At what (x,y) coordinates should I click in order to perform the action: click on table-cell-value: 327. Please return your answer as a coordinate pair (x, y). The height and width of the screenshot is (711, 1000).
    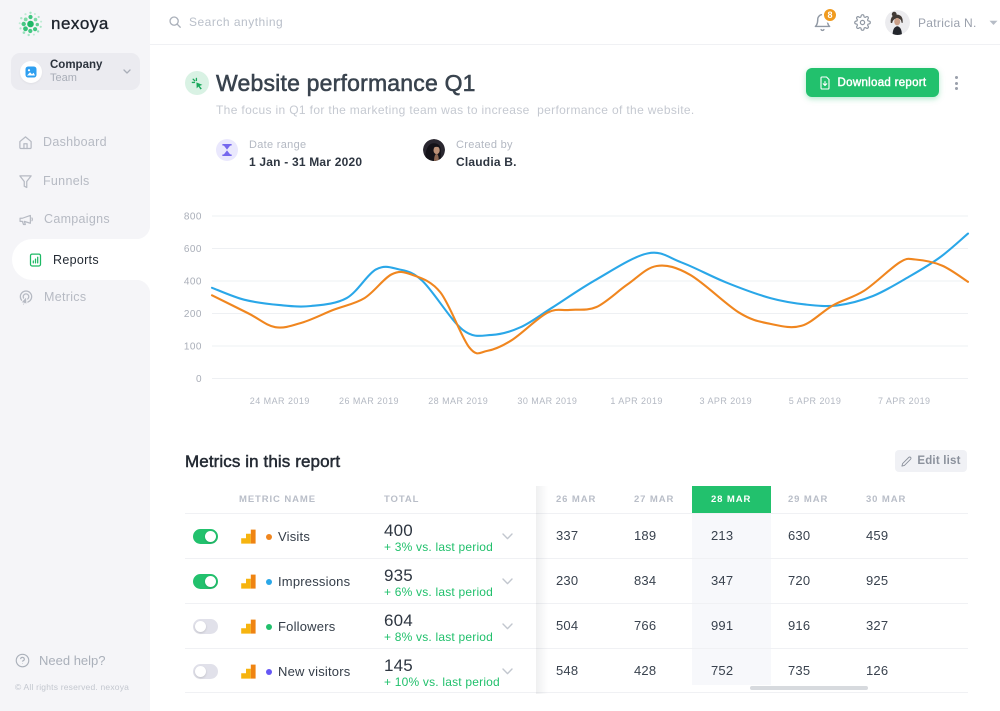
    Looking at the image, I should click on (877, 625).